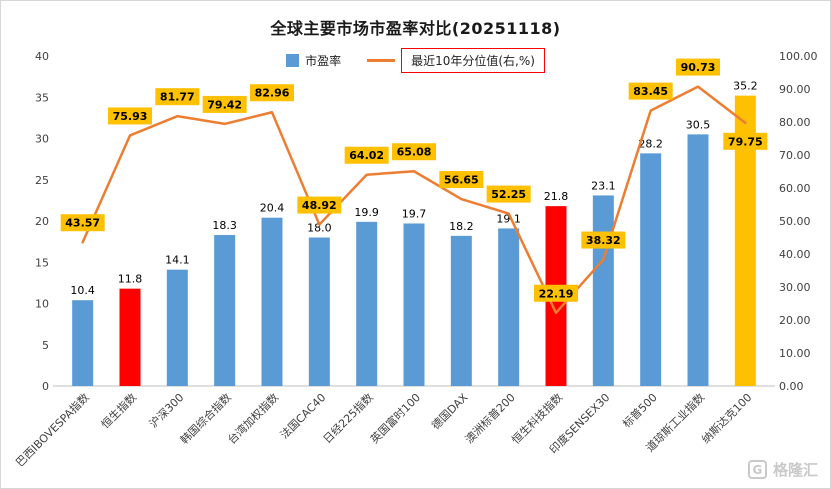 Image resolution: width=831 pixels, height=489 pixels. What do you see at coordinates (650, 143) in the screenshot?
I see `bar-value-label: 28.2` at bounding box center [650, 143].